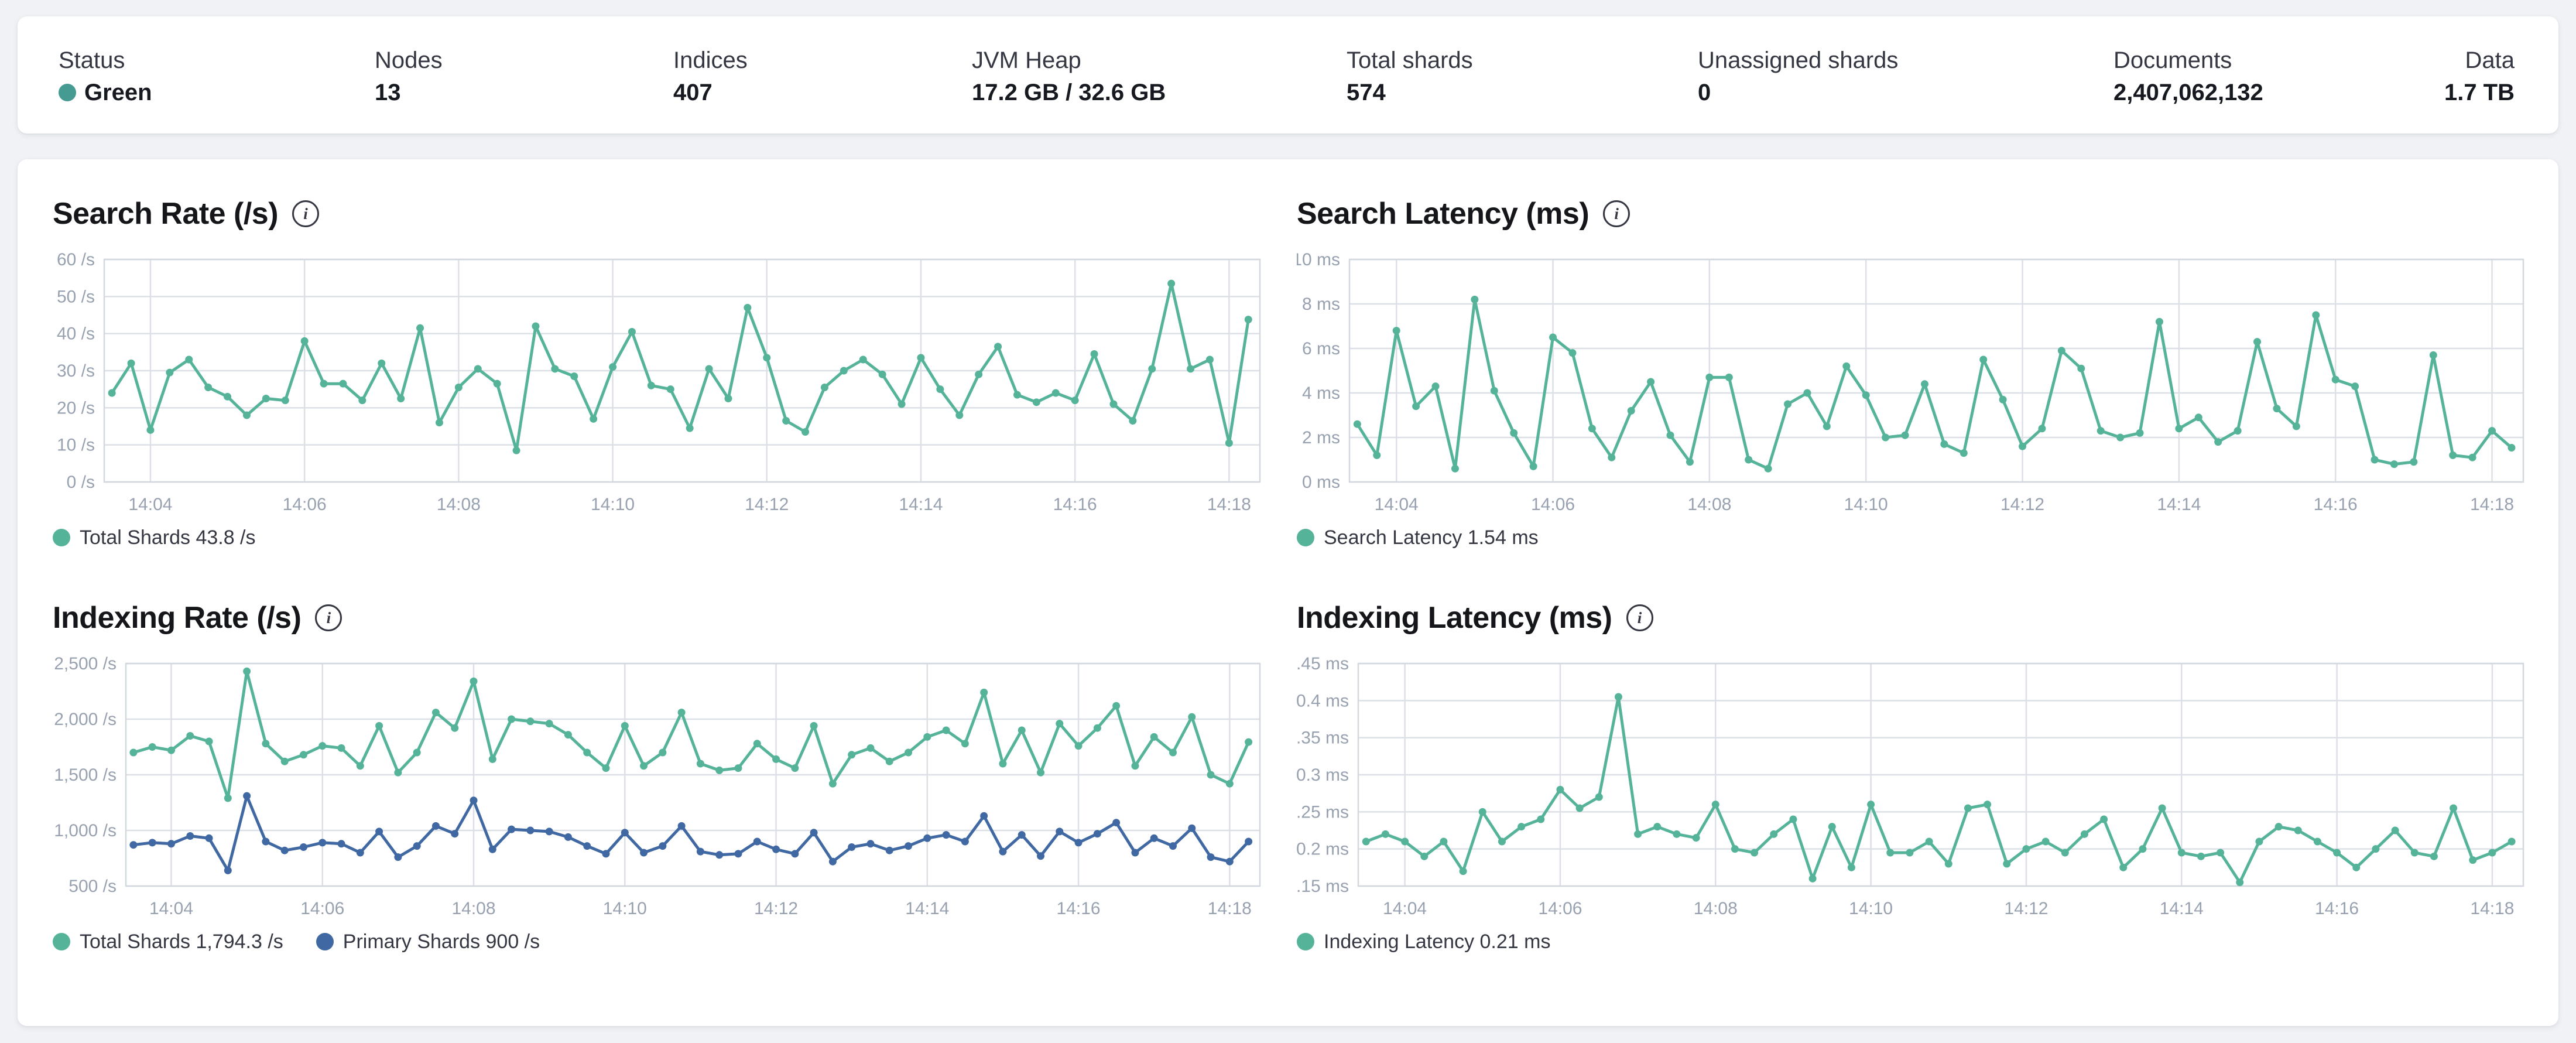 This screenshot has height=1043, width=2576. What do you see at coordinates (2172, 60) in the screenshot?
I see `metric-label: Documents` at bounding box center [2172, 60].